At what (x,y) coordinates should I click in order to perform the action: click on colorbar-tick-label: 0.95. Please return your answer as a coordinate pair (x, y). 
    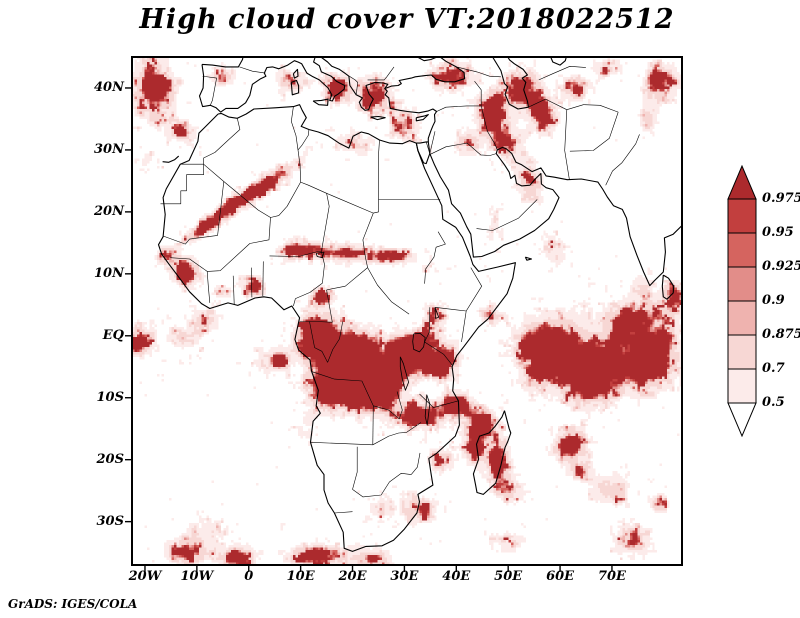
    Looking at the image, I should click on (778, 232).